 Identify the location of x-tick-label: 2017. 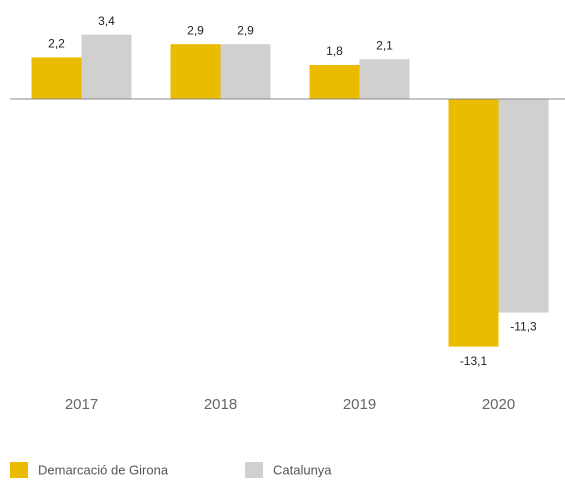
(81, 404).